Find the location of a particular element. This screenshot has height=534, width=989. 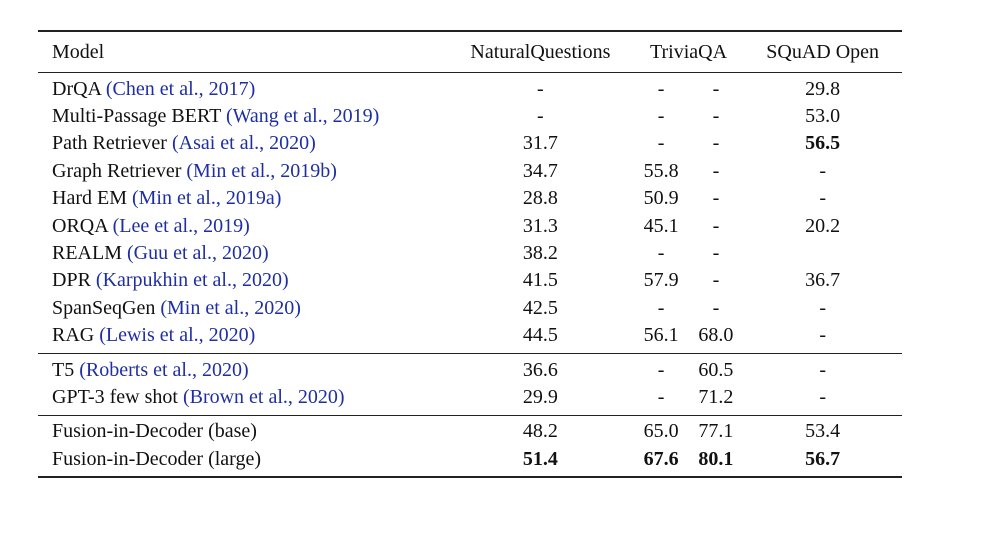

model-name: DPR is located at coordinates (71, 280).